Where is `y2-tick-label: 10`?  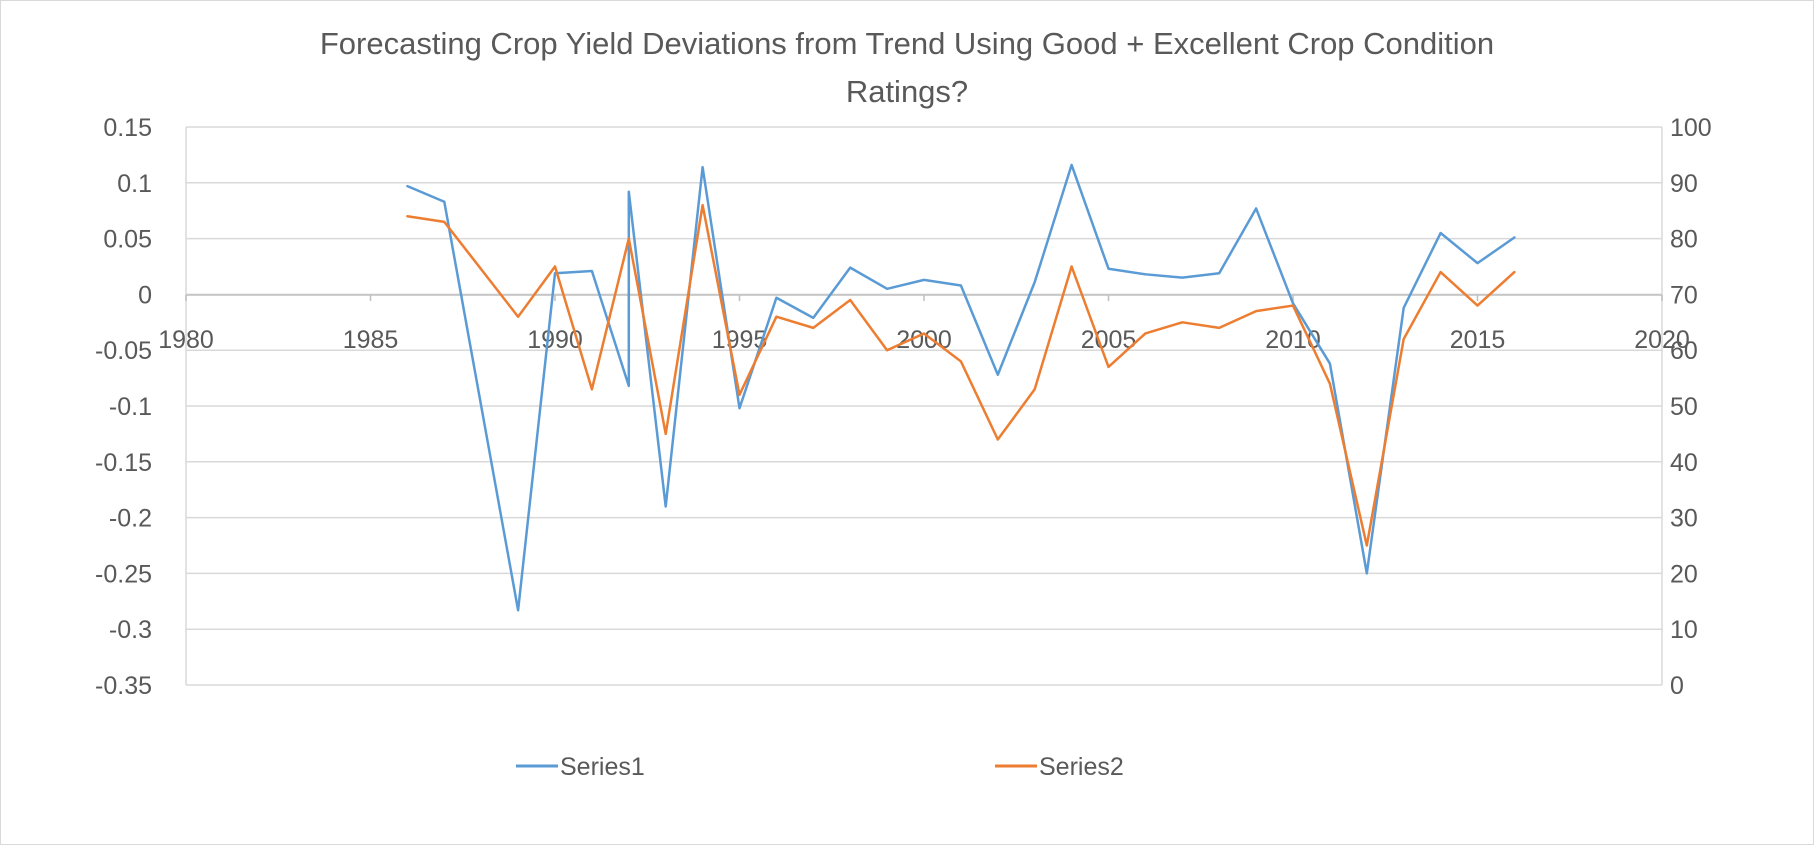 y2-tick-label: 10 is located at coordinates (1684, 630).